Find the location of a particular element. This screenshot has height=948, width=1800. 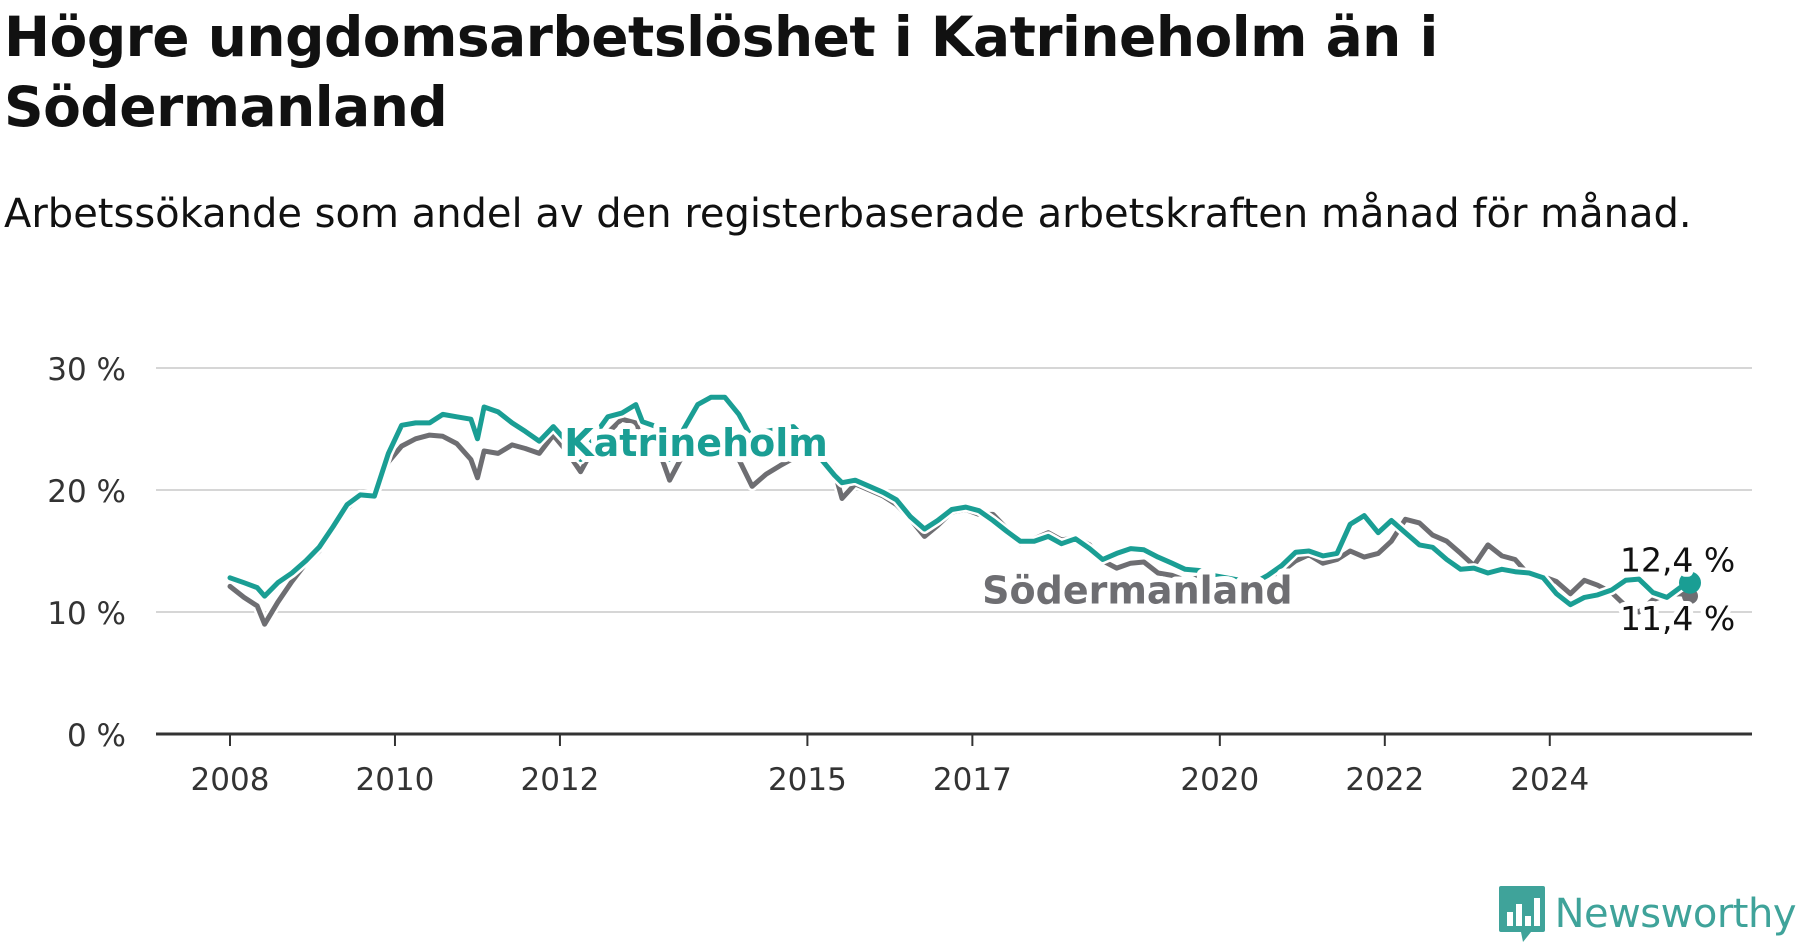

end-value-label-katrineholm: 12,4 % is located at coordinates (1677, 560).